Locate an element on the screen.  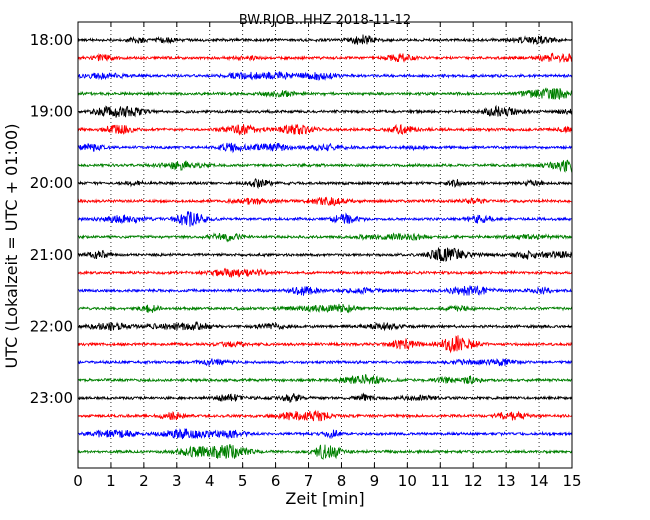
x-tick-label: 7 is located at coordinates (309, 481).